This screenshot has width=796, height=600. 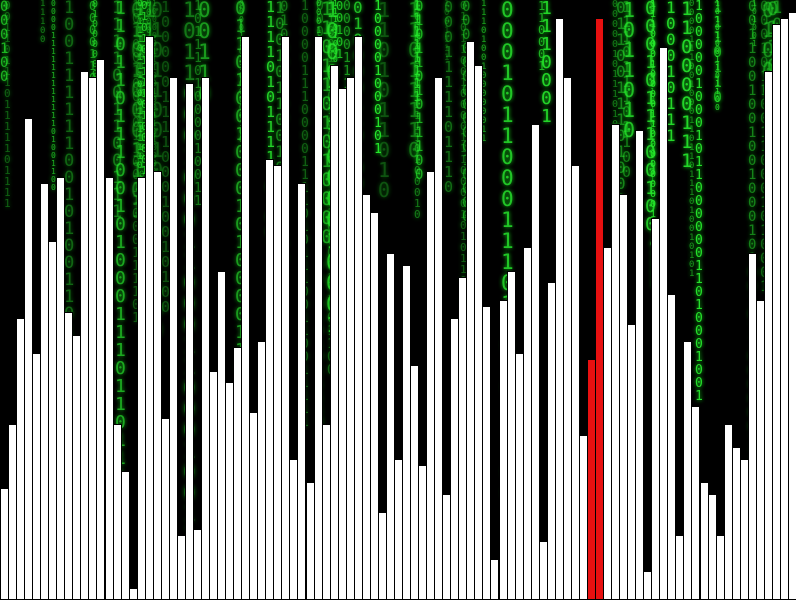 I want to click on matrix-rain-column: 0 0 0 1 0 1 1 1 0 0 1 0 0, so click(x=650, y=117).